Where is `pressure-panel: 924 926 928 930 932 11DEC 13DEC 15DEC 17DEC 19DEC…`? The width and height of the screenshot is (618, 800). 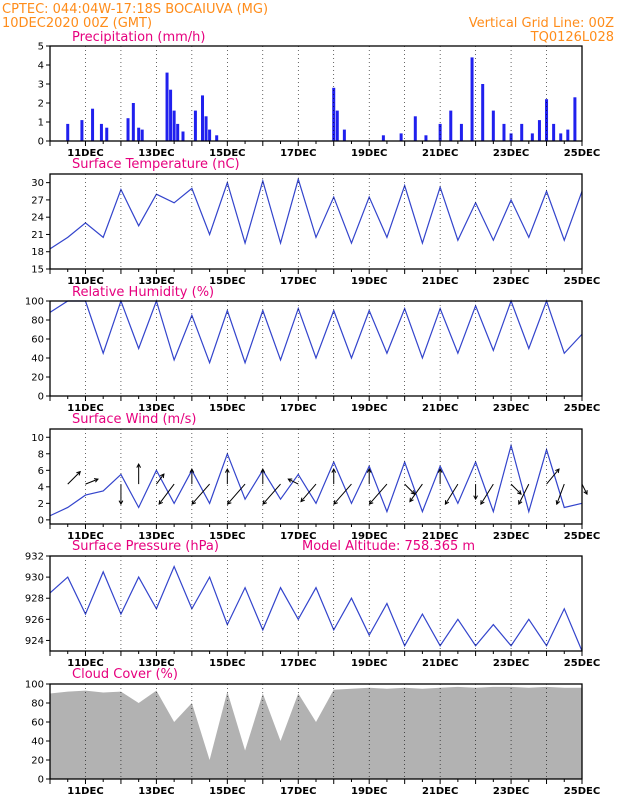
pressure-panel: 924 926 928 930 932 11DEC 13DEC 15DEC 17DEC 19DEC… is located at coordinates (312, 611).